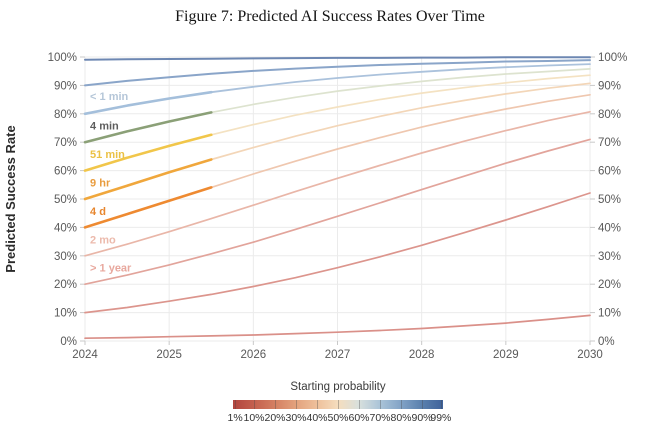 Image resolution: width=660 pixels, height=441 pixels. Describe the element at coordinates (65, 314) in the screenshot. I see `y-tick-label-left: 10%` at that location.